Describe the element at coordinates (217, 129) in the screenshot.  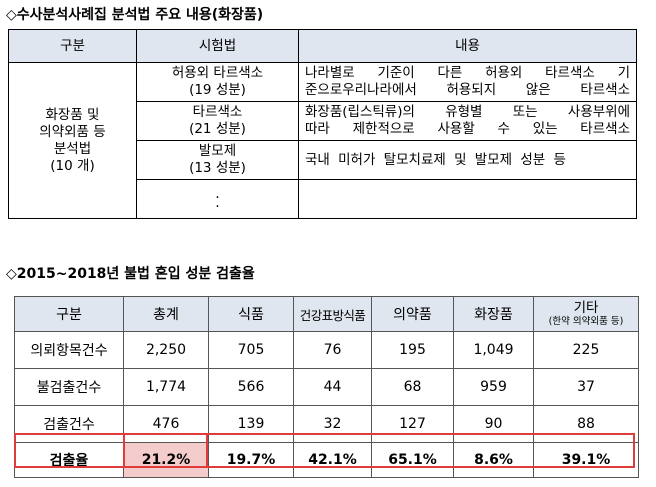
I see `method-count: (21 성분)` at that location.